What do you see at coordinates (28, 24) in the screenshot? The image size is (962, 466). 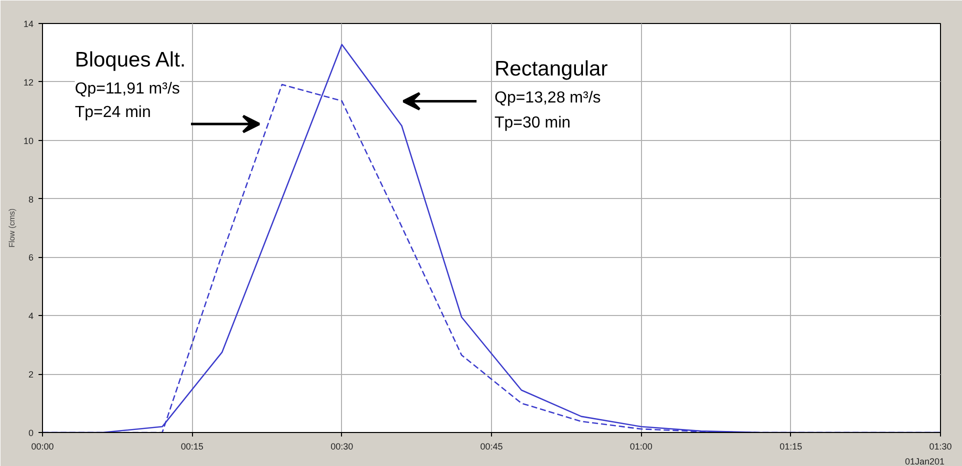 I see `y-tick-label: 14` at bounding box center [28, 24].